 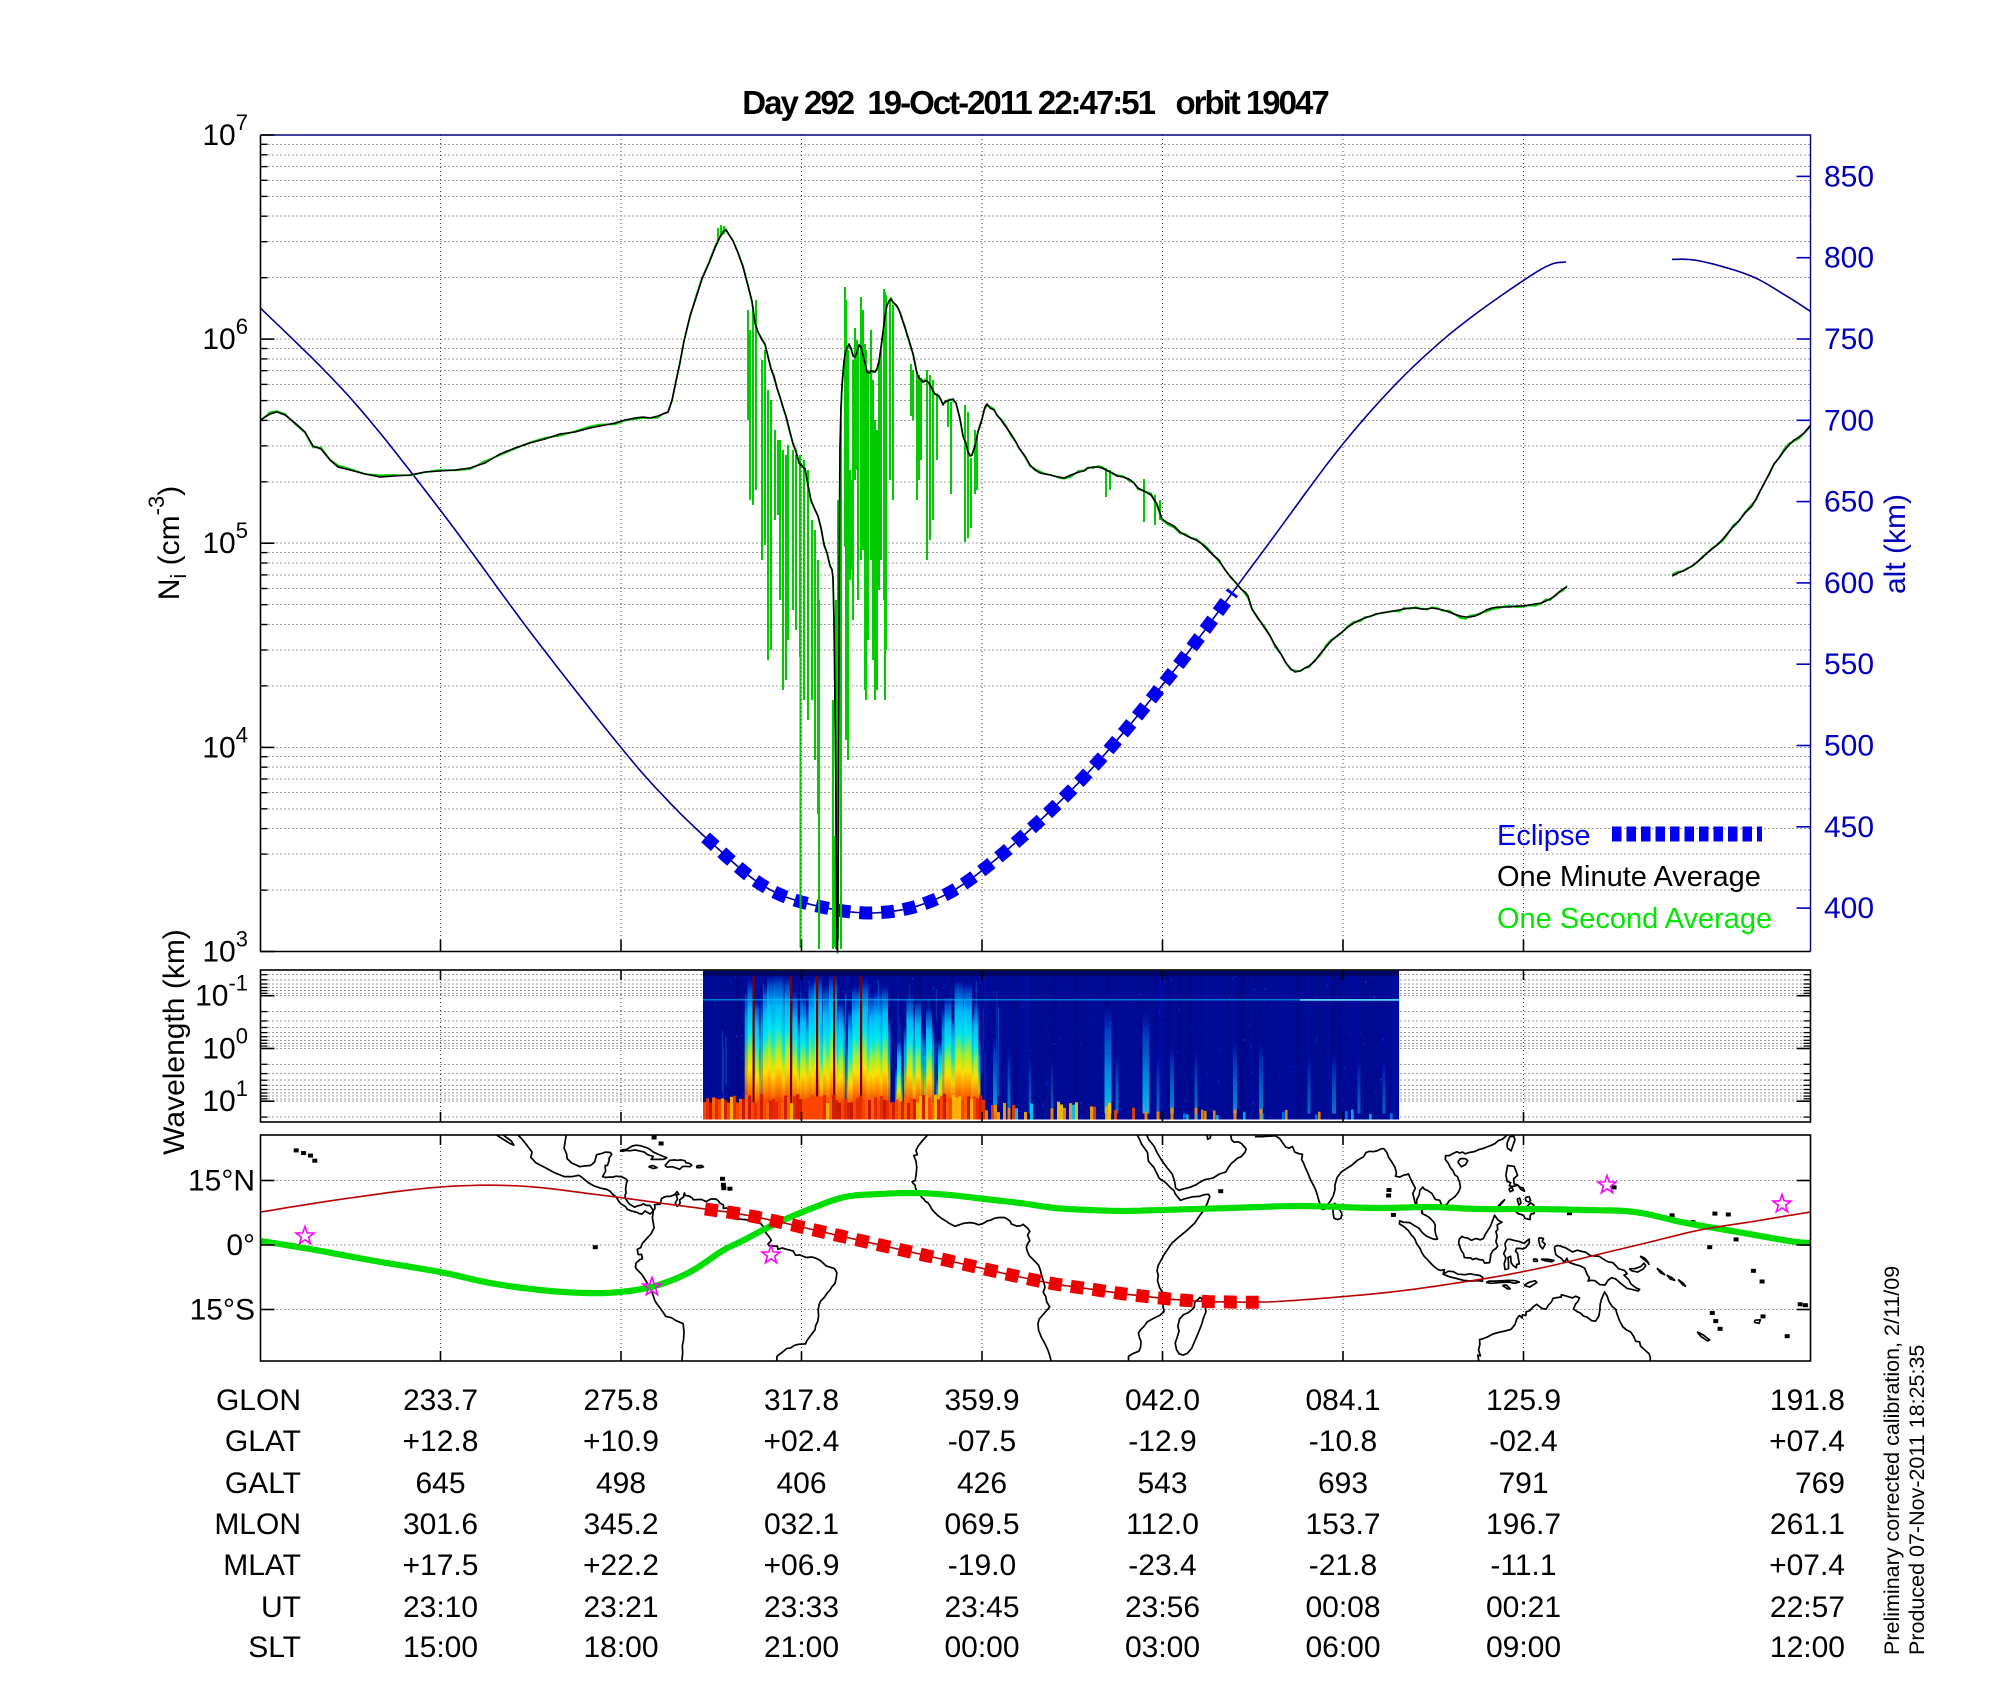 What do you see at coordinates (257, 1524) in the screenshot?
I see `svg-text: MLON` at bounding box center [257, 1524].